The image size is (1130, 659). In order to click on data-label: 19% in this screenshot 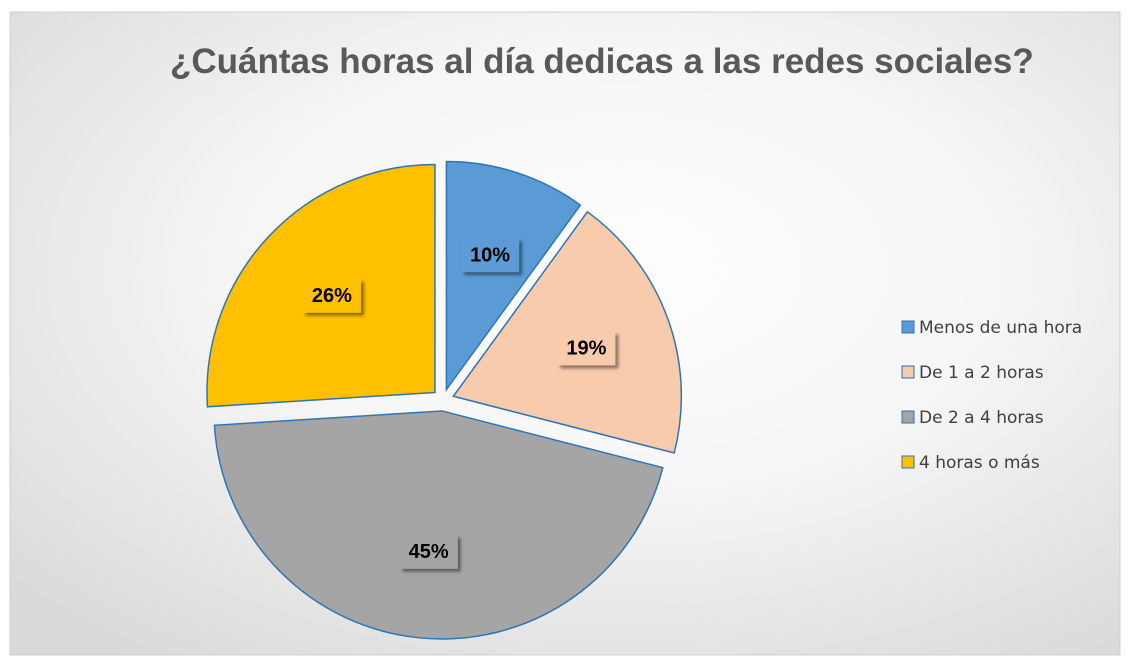, I will do `click(586, 349)`.